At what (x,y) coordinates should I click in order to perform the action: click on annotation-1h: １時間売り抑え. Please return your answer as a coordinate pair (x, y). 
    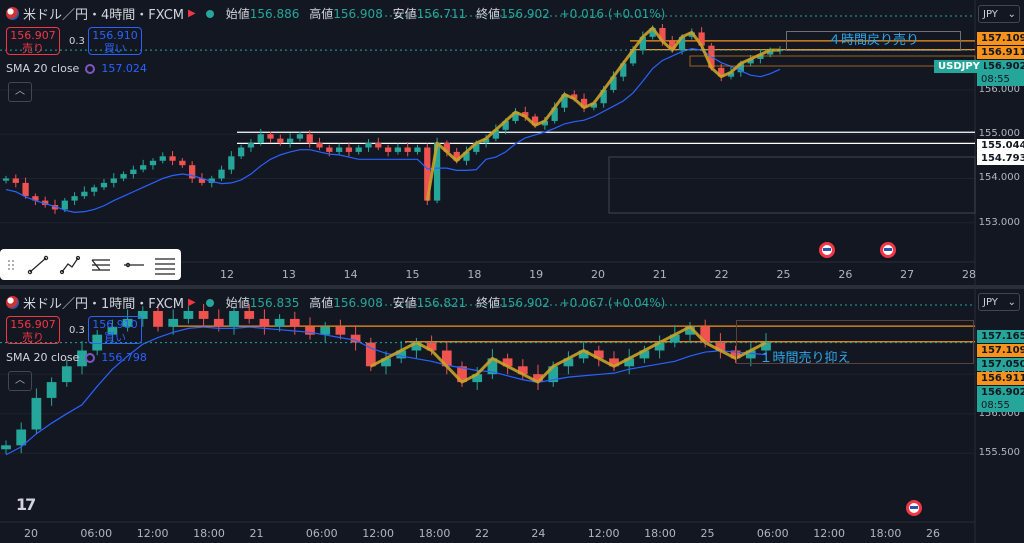
    Looking at the image, I should click on (805, 358).